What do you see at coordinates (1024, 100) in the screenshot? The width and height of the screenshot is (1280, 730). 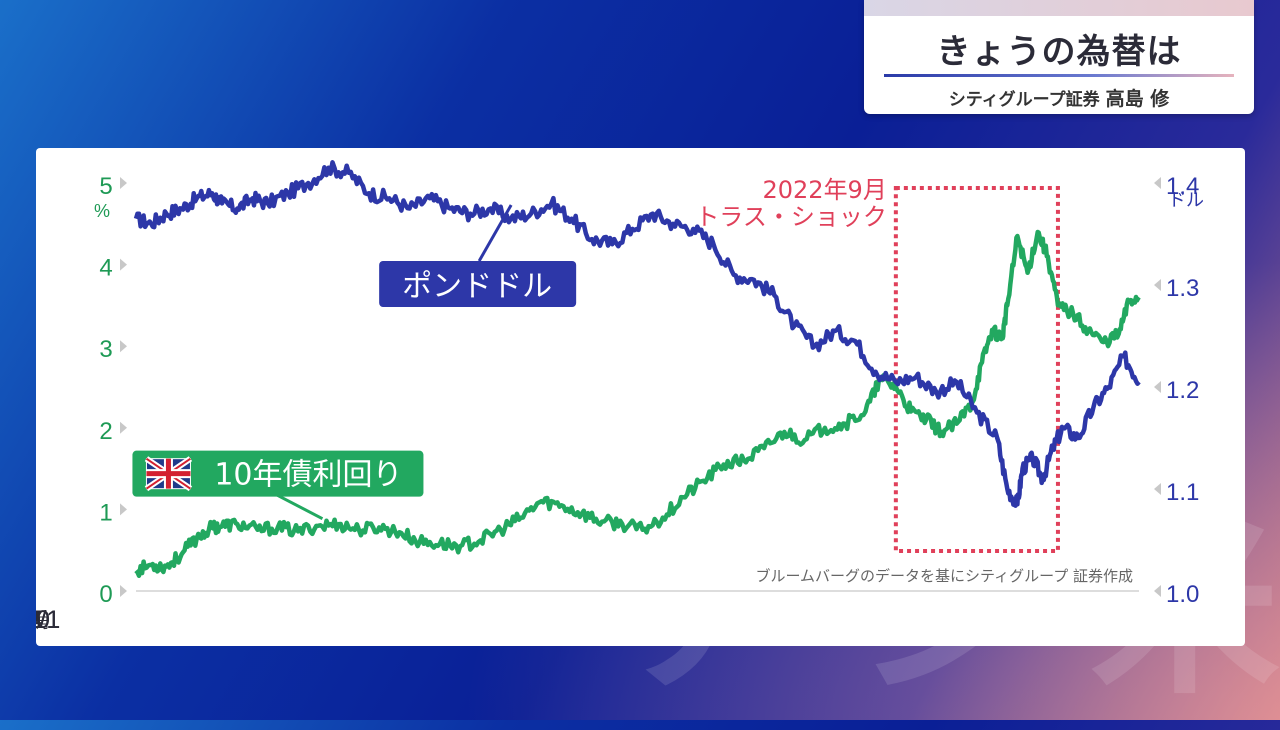 I see `guest-company: シティグループ証券` at bounding box center [1024, 100].